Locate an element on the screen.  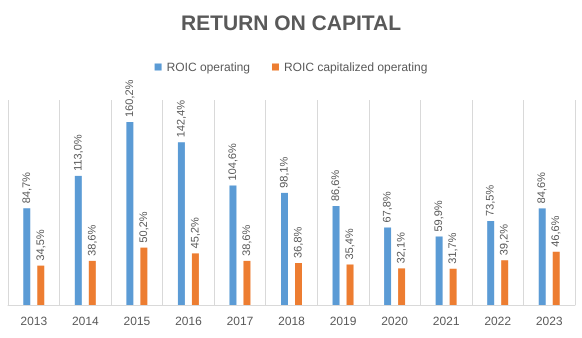
data-label: 39,2% is located at coordinates (504, 240).